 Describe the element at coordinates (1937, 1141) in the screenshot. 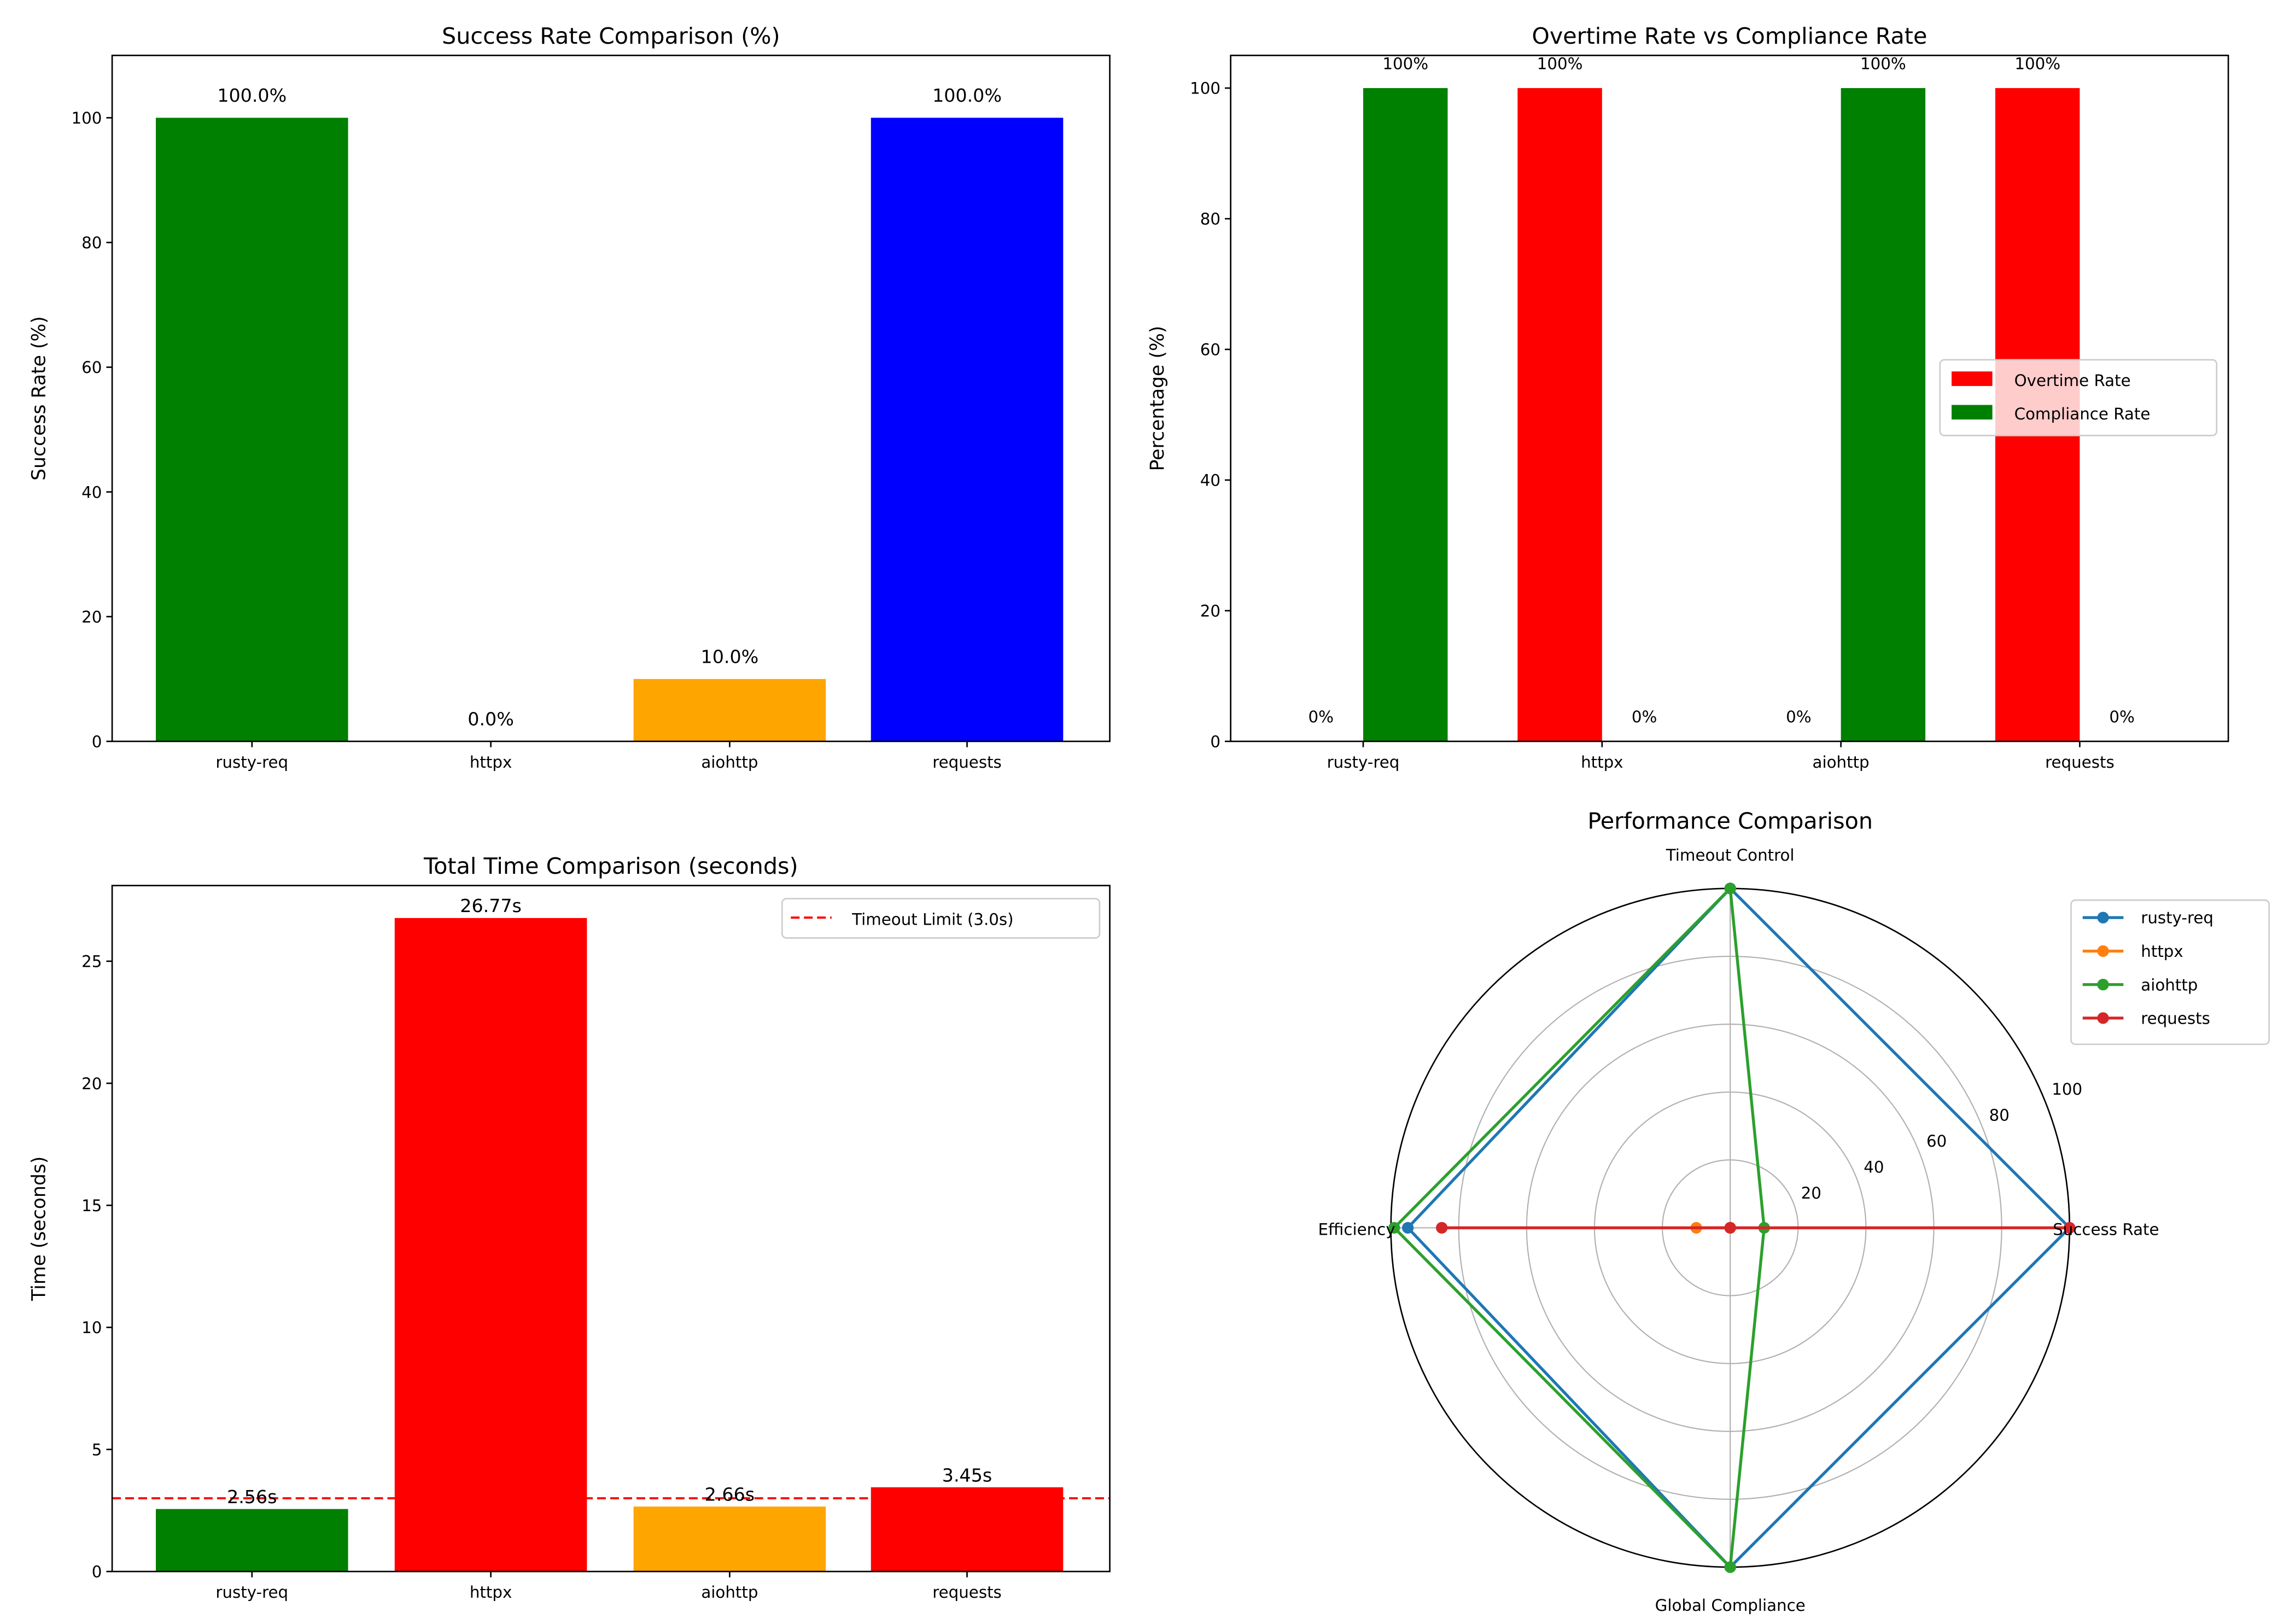

I see `r-tick-label: 60` at that location.